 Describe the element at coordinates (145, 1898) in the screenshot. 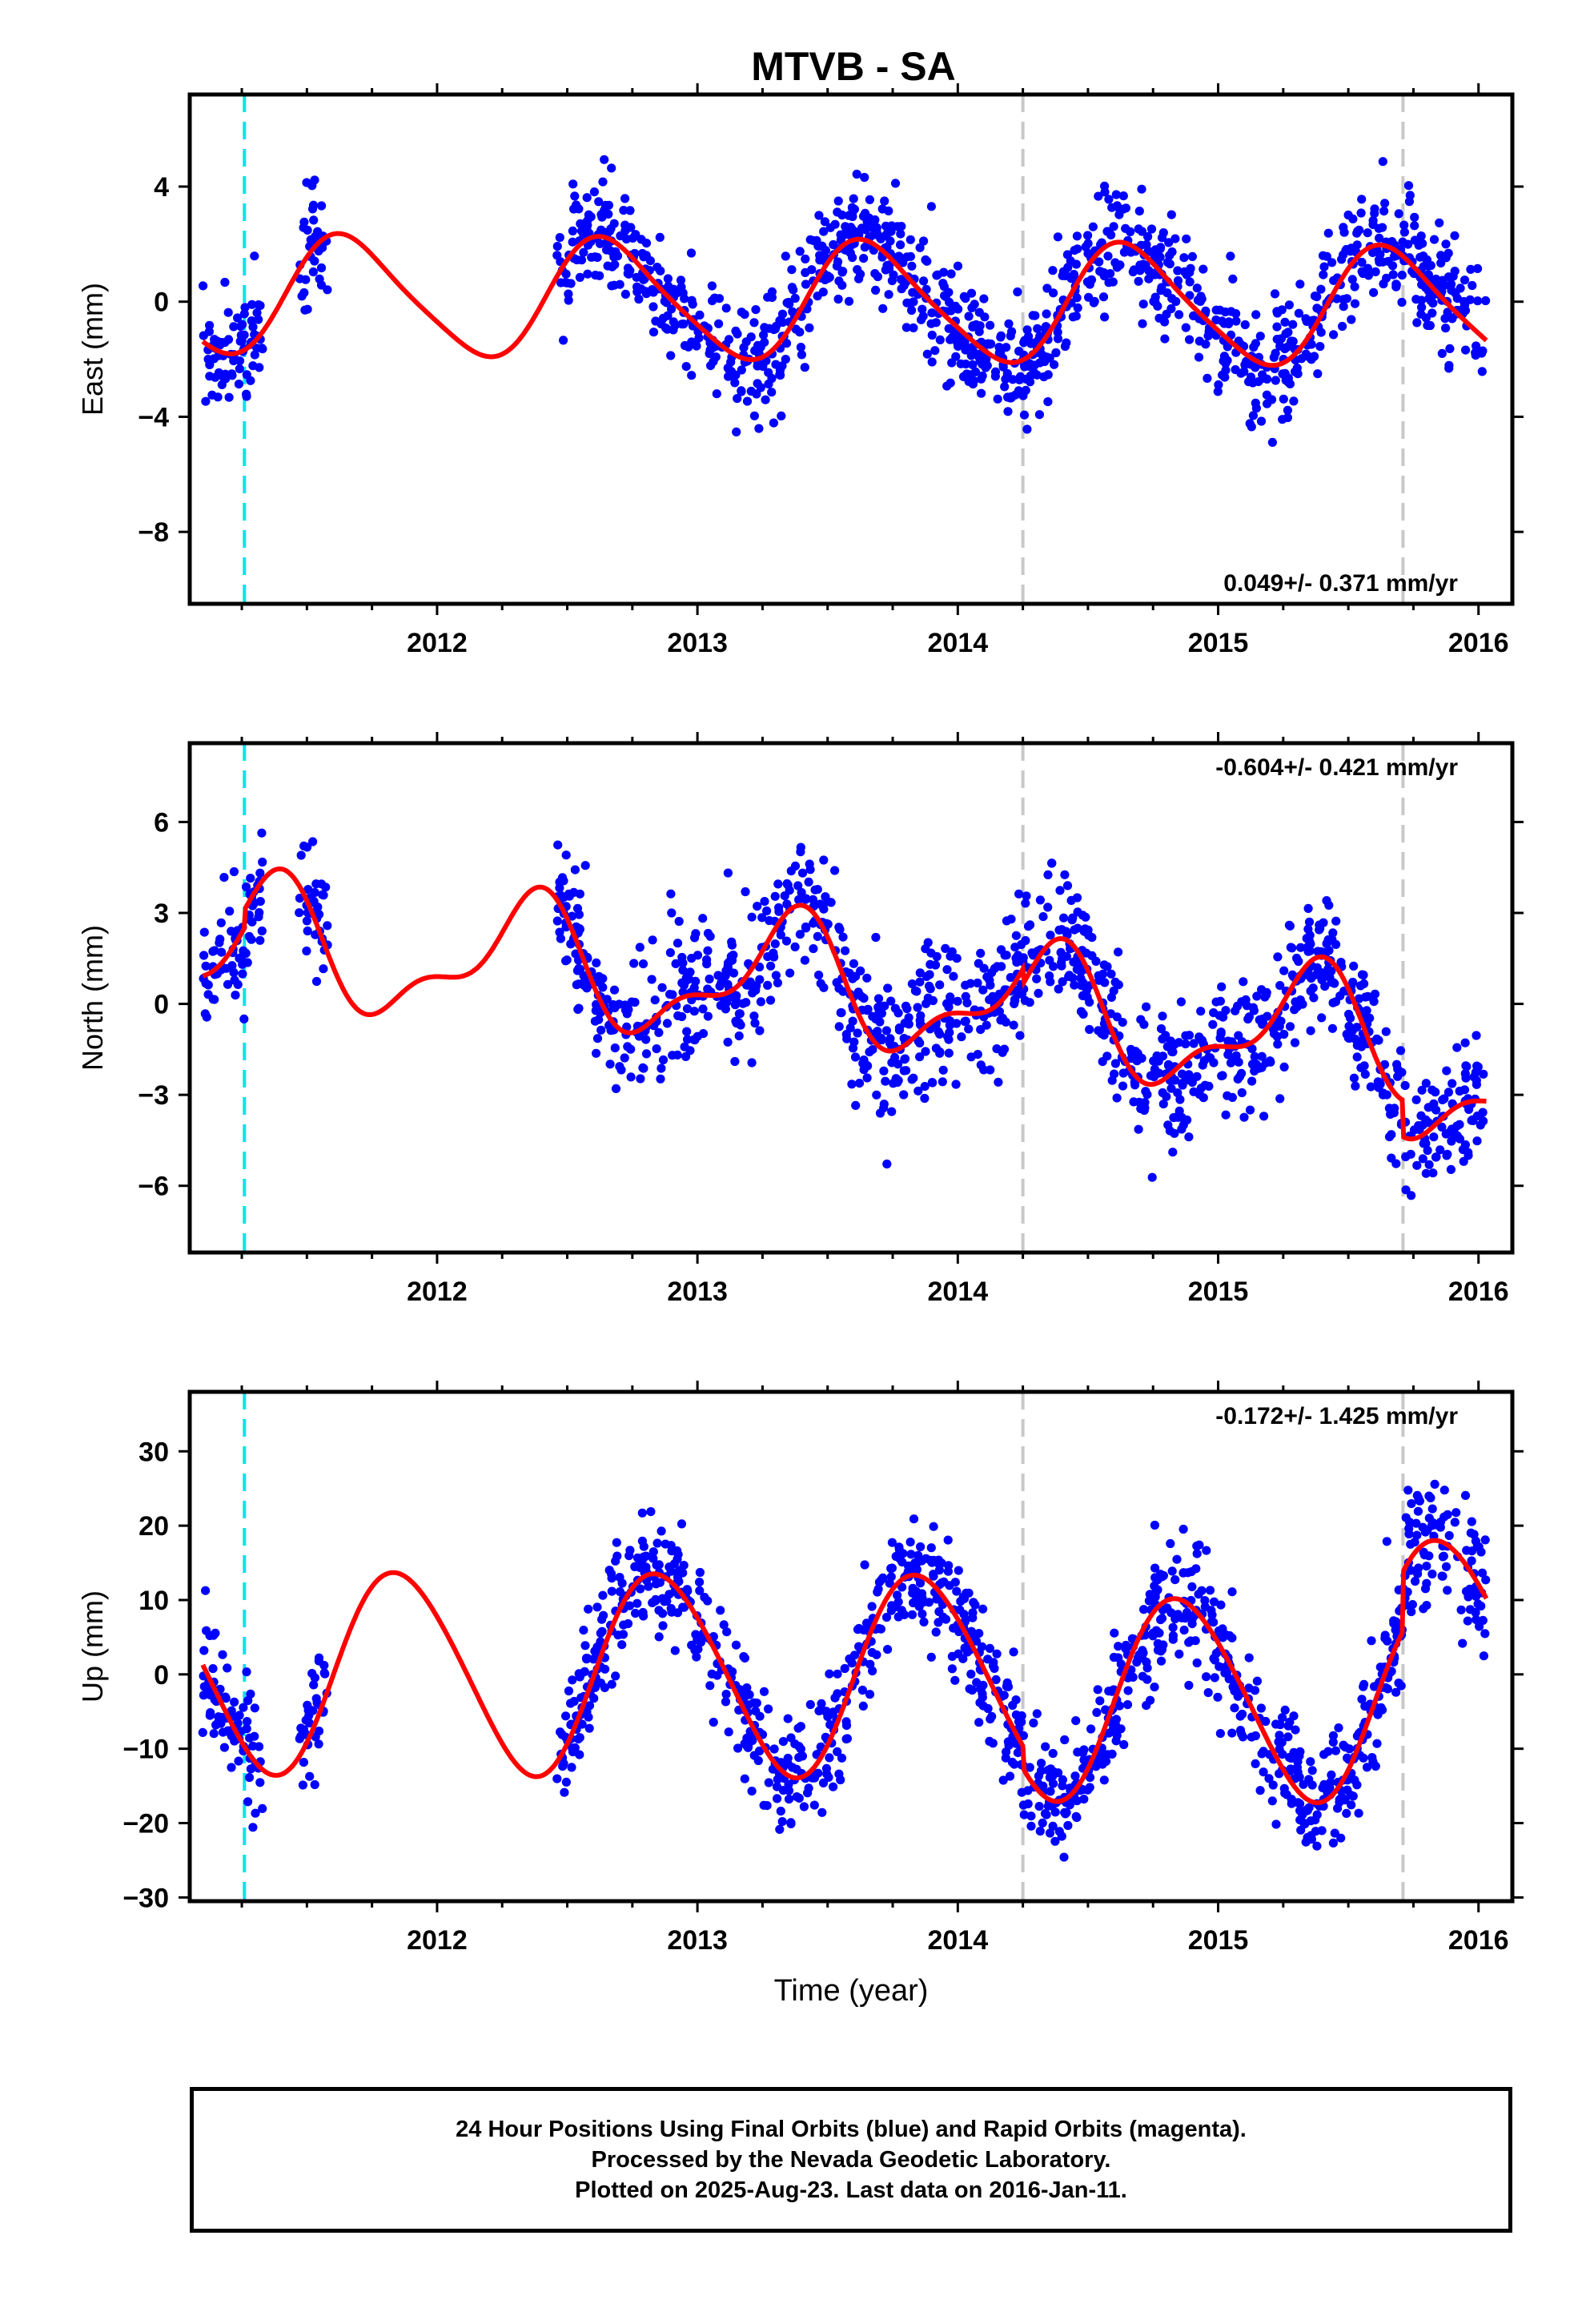

I see `y-tick-label: −30` at that location.